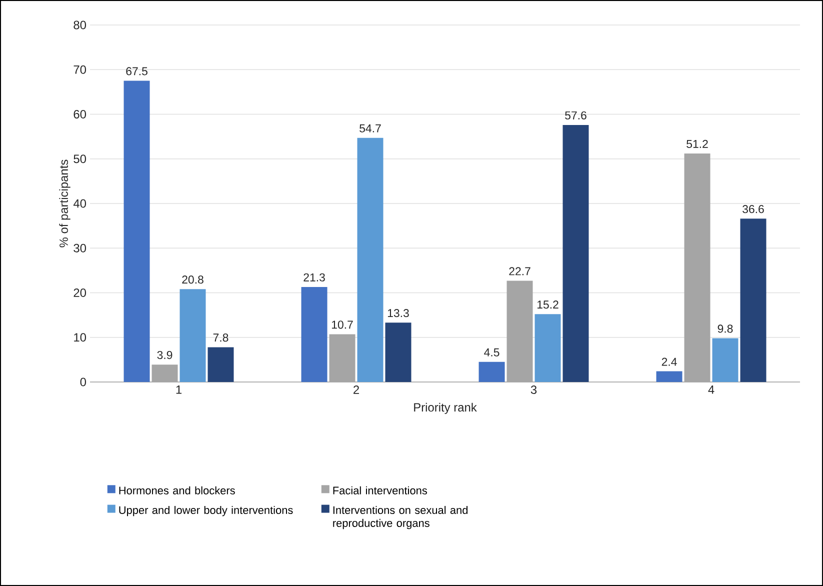  What do you see at coordinates (711, 390) in the screenshot?
I see `x-tick-label: 4` at bounding box center [711, 390].